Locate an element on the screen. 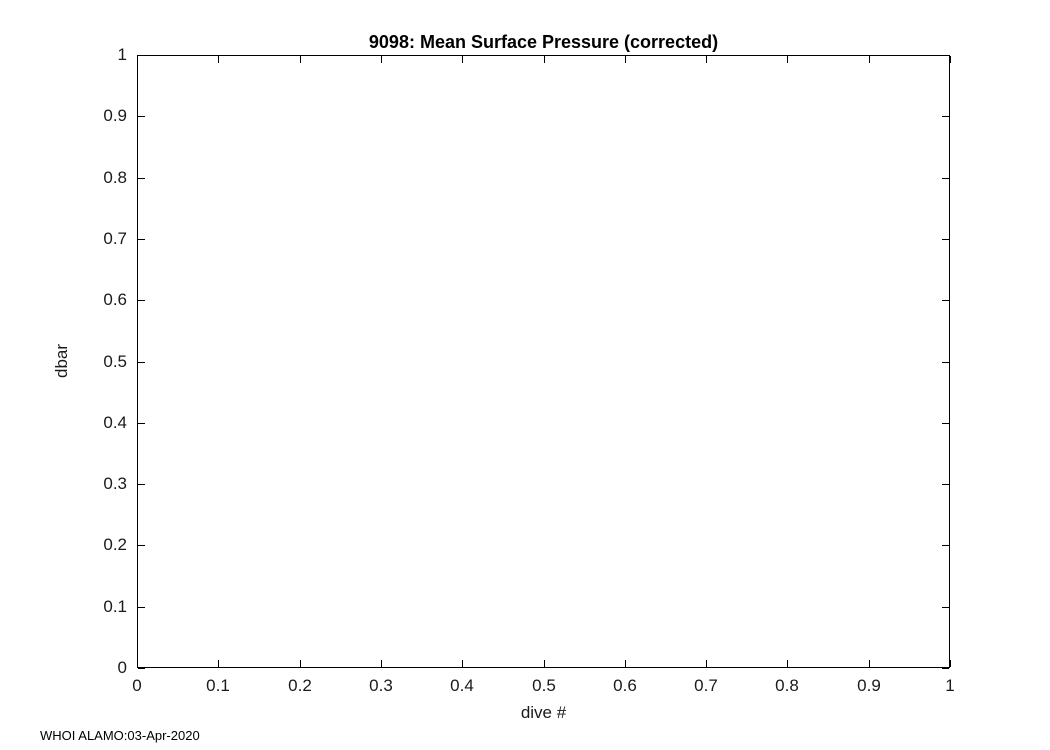 Image resolution: width=1050 pixels, height=750 pixels. x-axis-label: dive # is located at coordinates (543, 712).